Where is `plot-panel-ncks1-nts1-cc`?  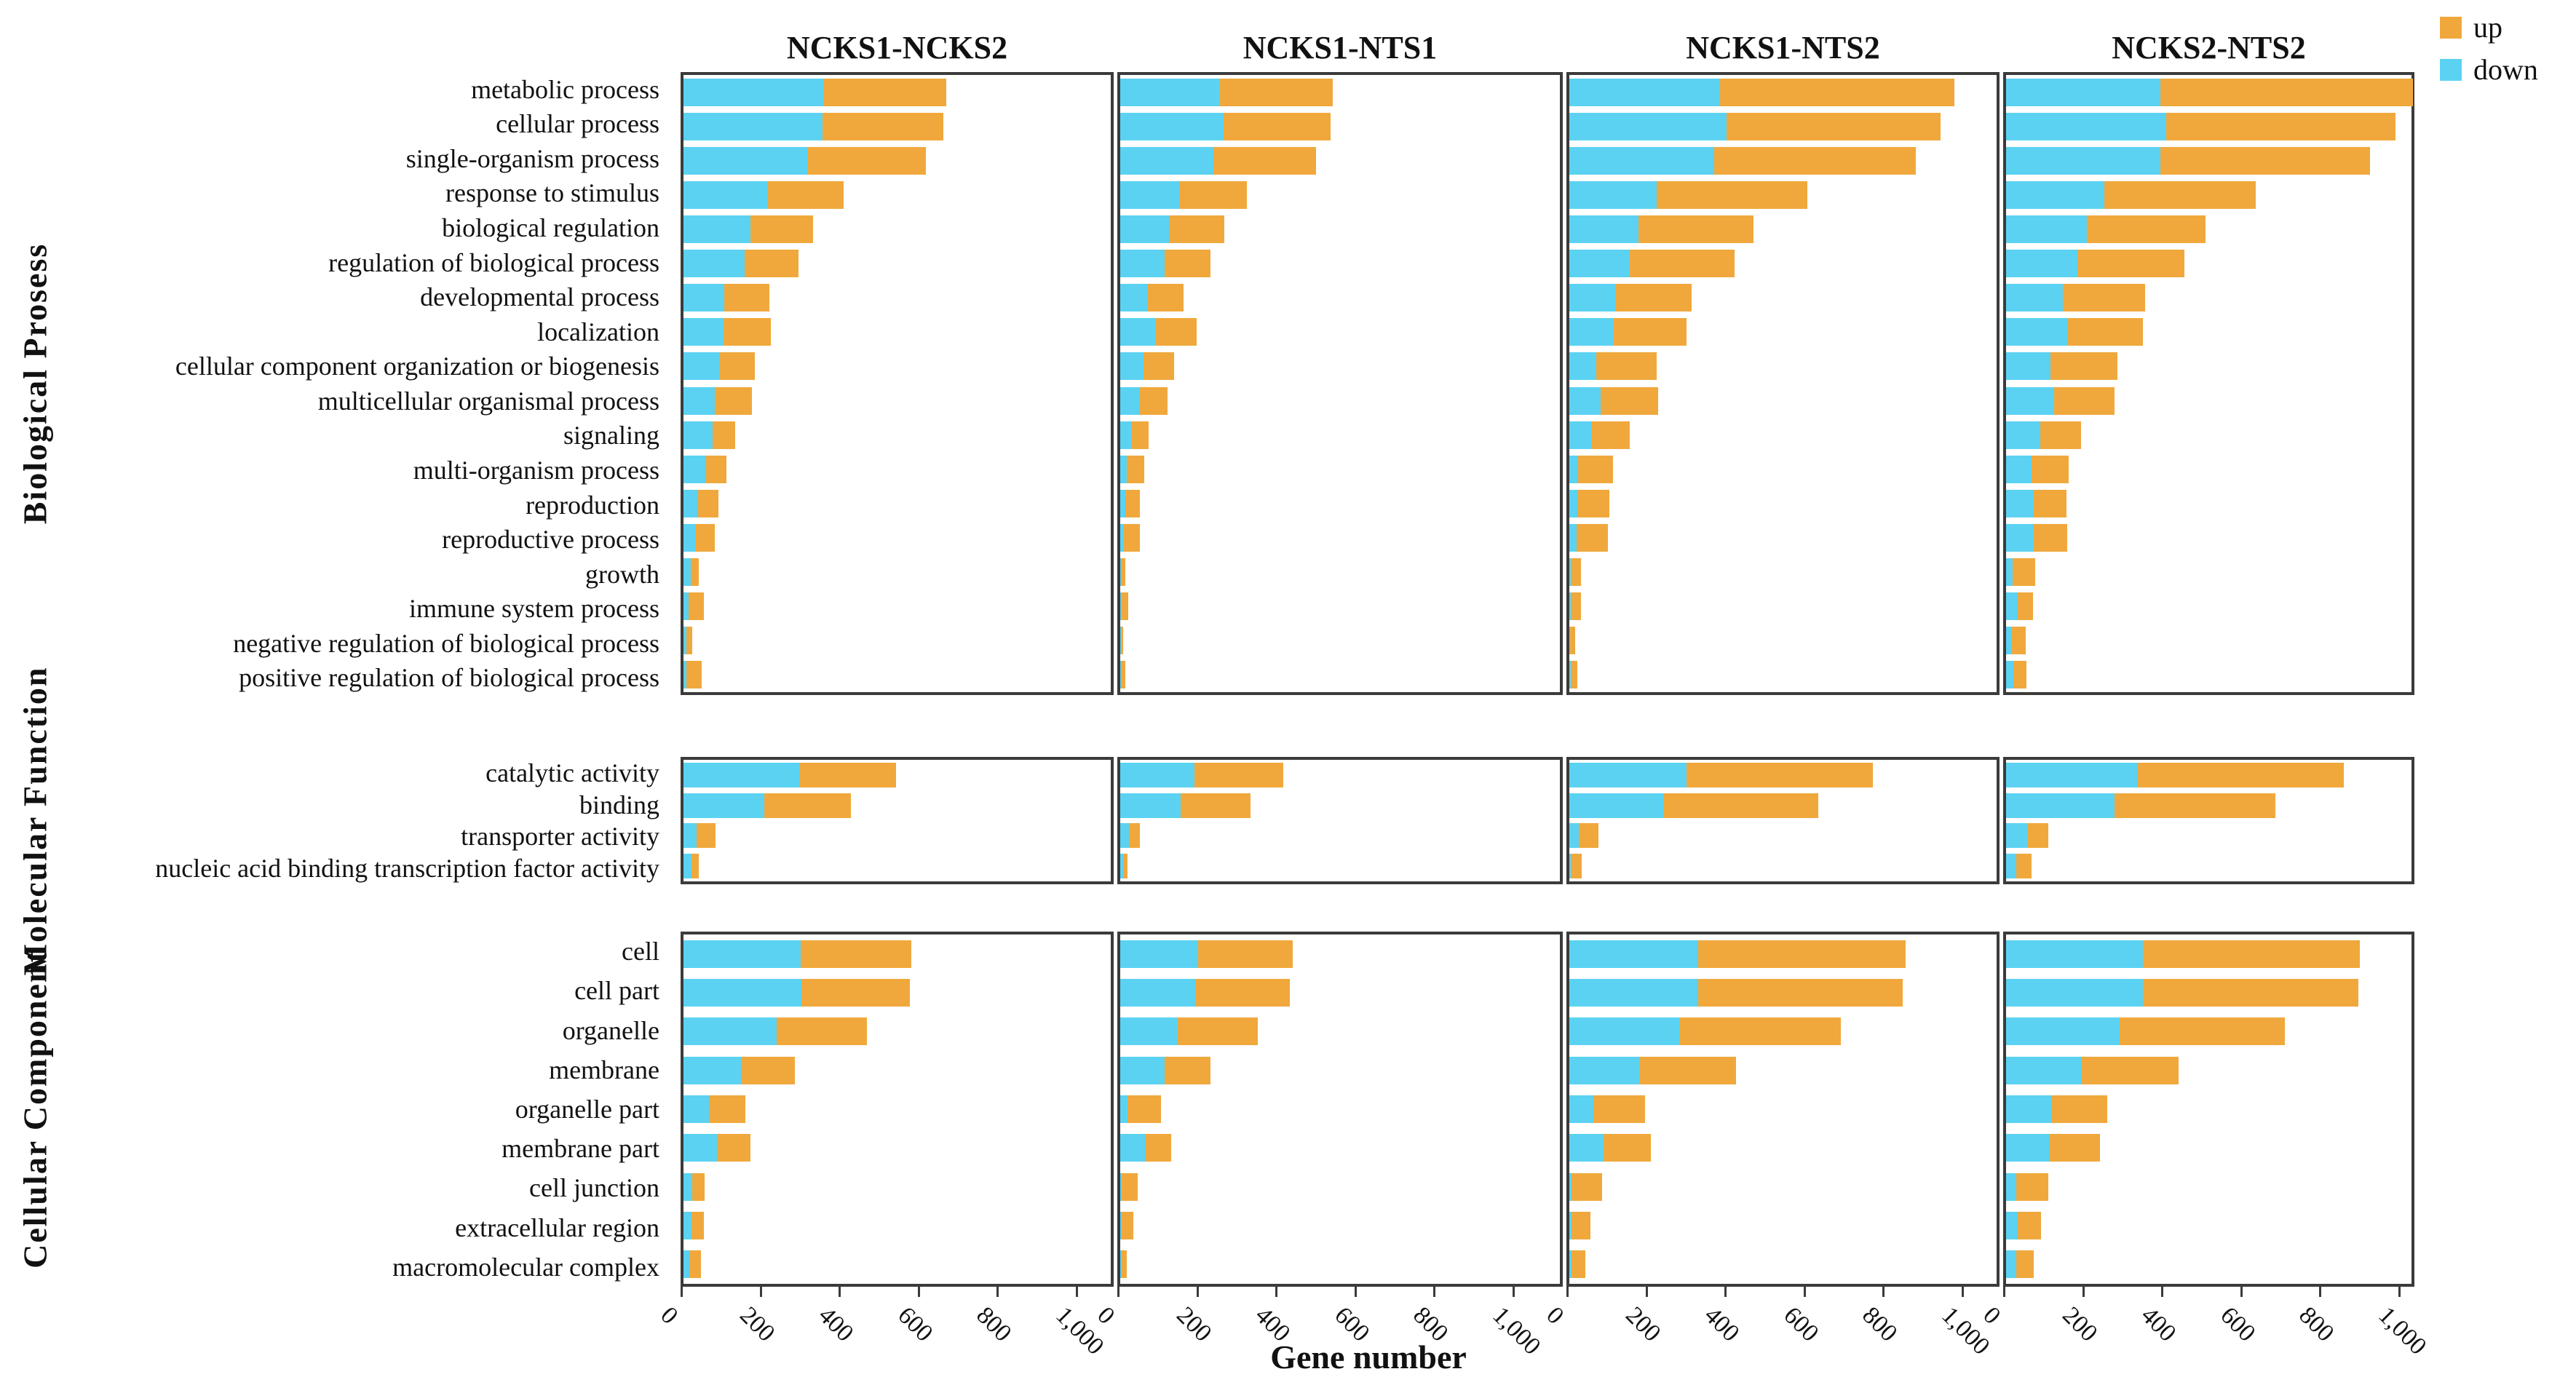 plot-panel-ncks1-nts1-cc is located at coordinates (1340, 1109).